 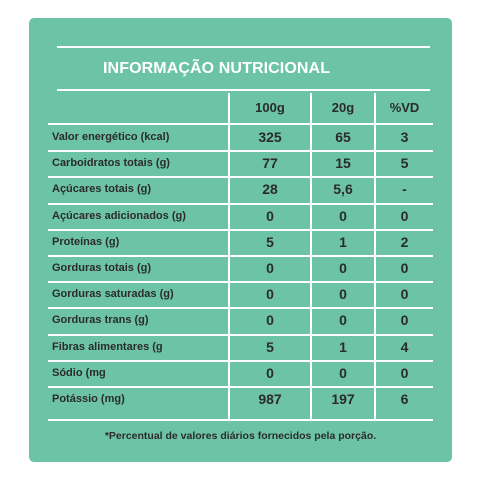 I want to click on value-vd: 3, so click(x=404, y=137).